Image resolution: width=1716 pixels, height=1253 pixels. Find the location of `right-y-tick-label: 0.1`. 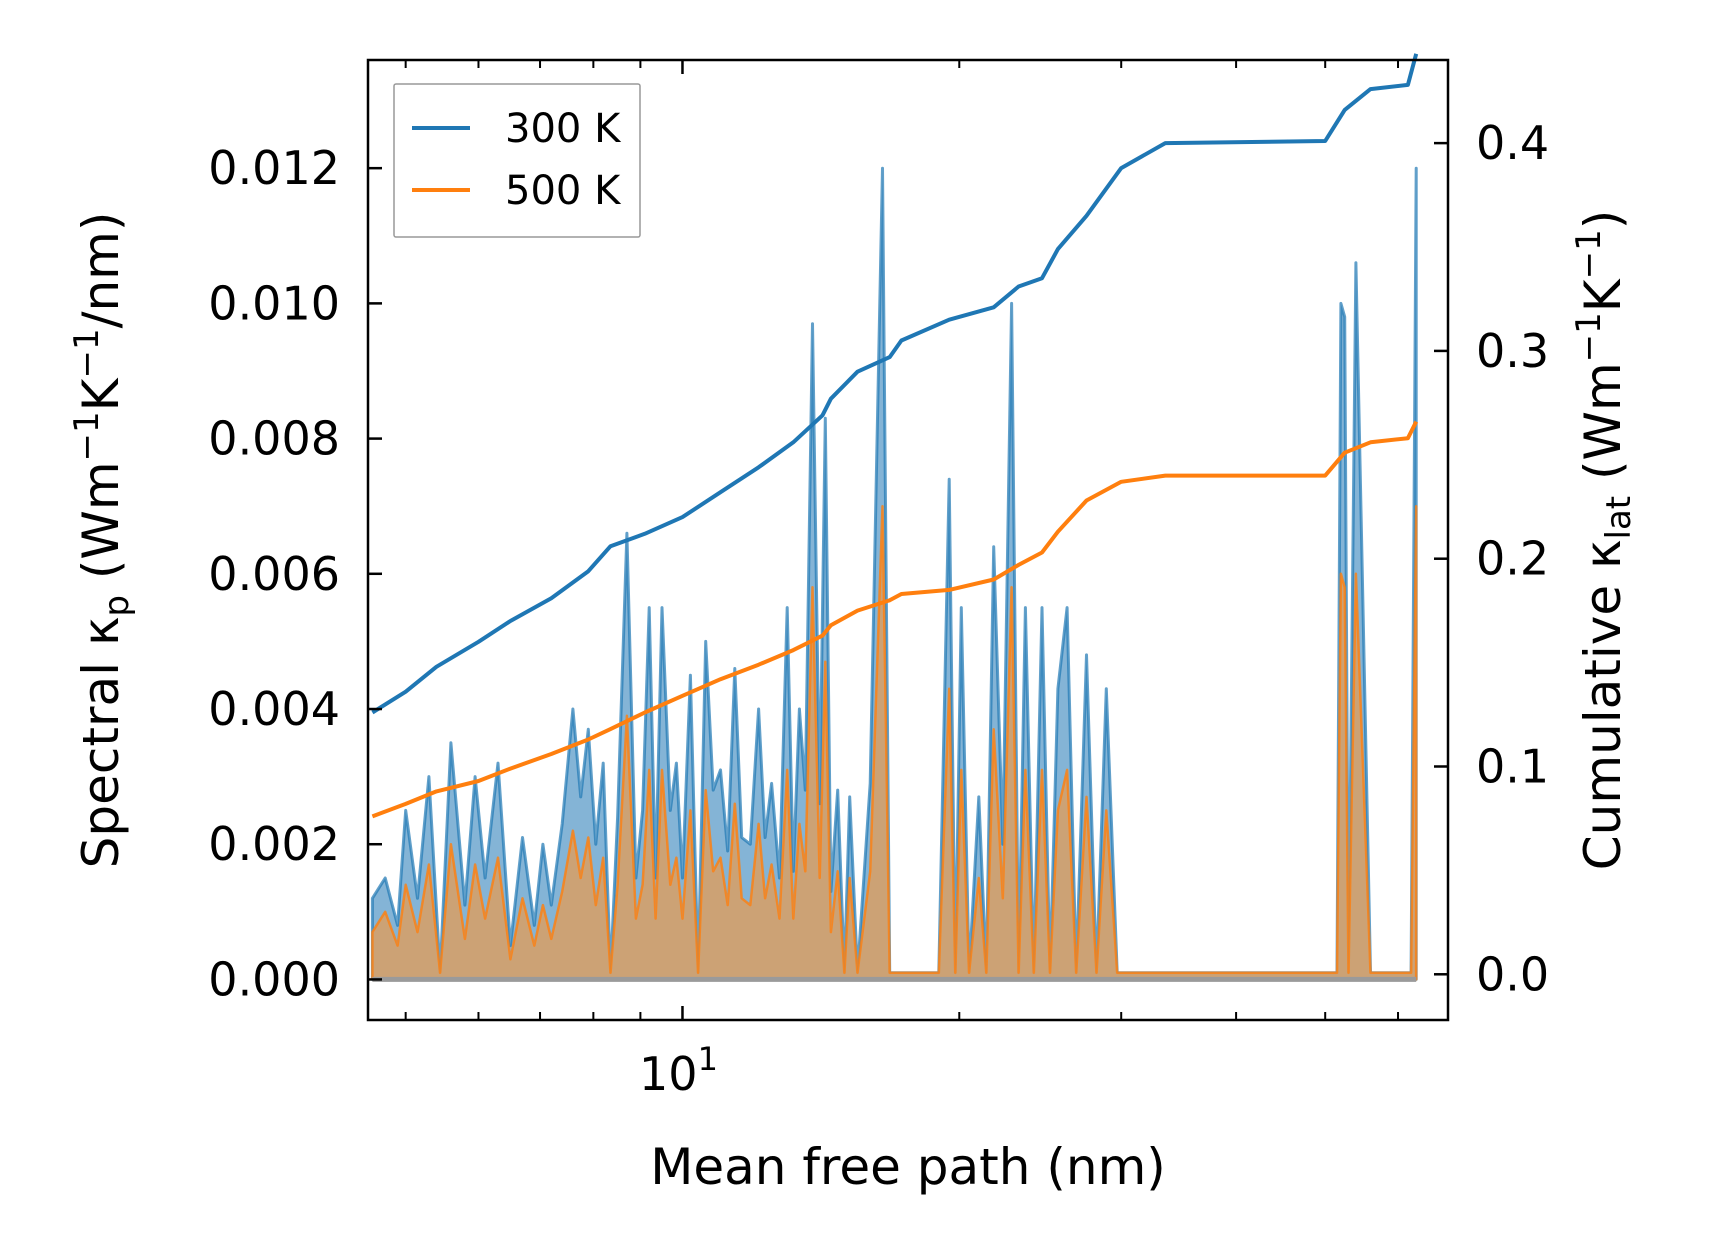

right-y-tick-label: 0.1 is located at coordinates (1512, 766).